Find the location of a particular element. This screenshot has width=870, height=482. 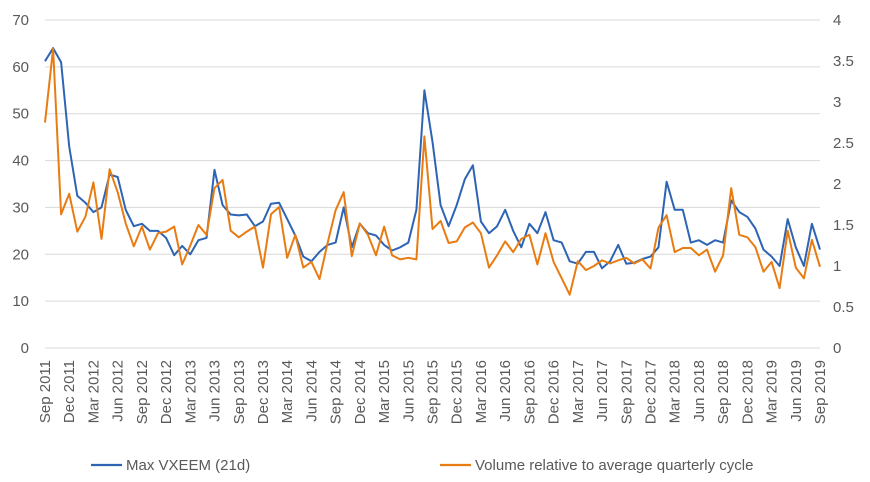

x-tick-label: Dec 2011 is located at coordinates (69, 391).